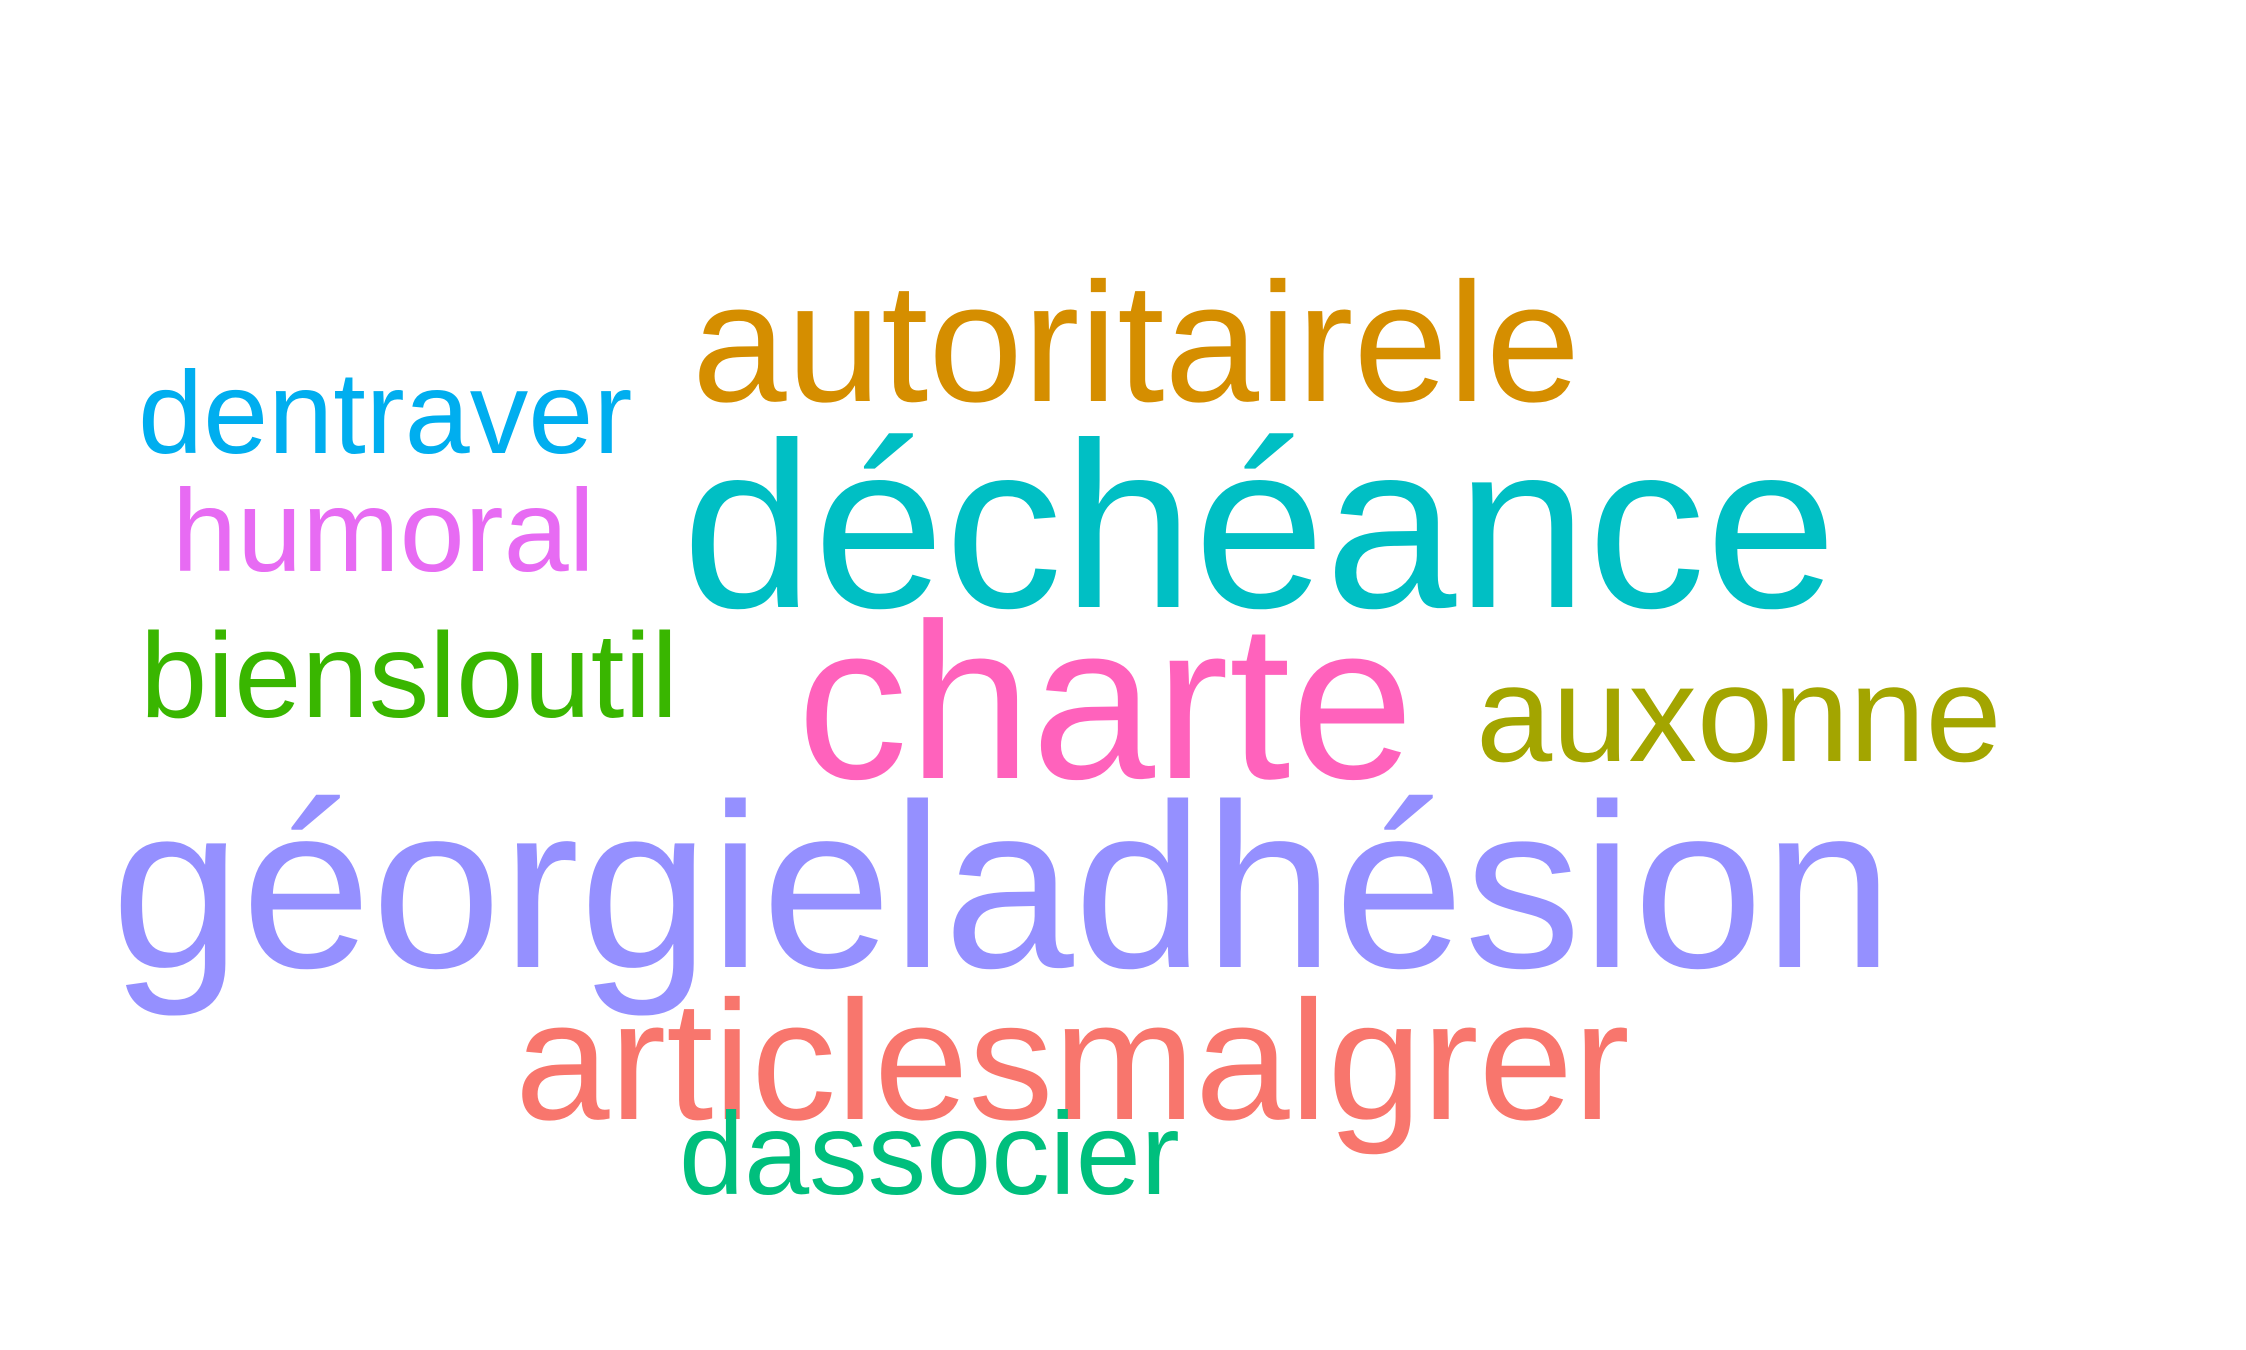  I want to click on word-auxonne: auxonne, so click(1739, 714).